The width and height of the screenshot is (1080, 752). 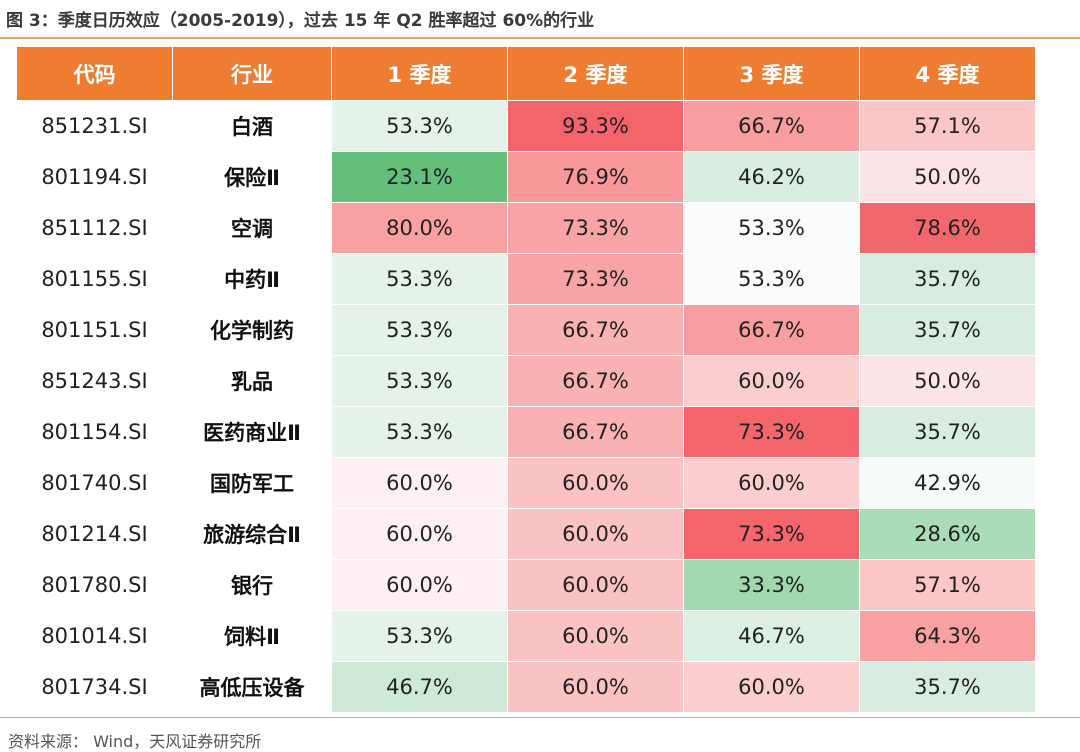 What do you see at coordinates (252, 126) in the screenshot?
I see `industry-cell: 白酒` at bounding box center [252, 126].